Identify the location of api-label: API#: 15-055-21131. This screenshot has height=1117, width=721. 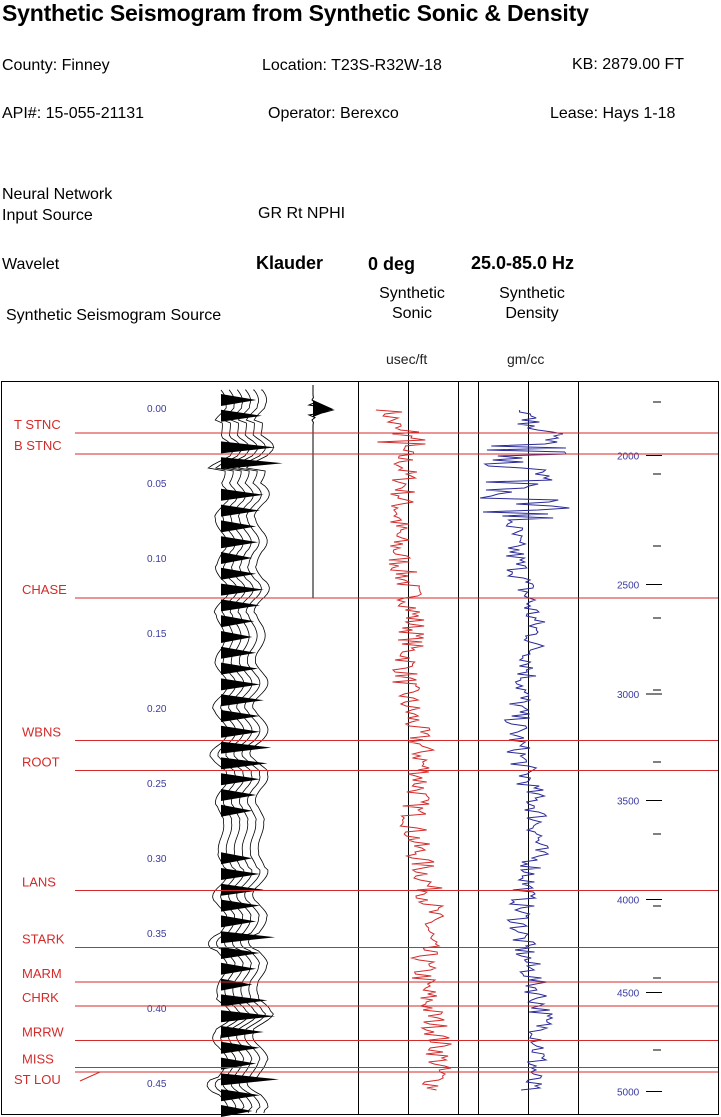
(73, 113).